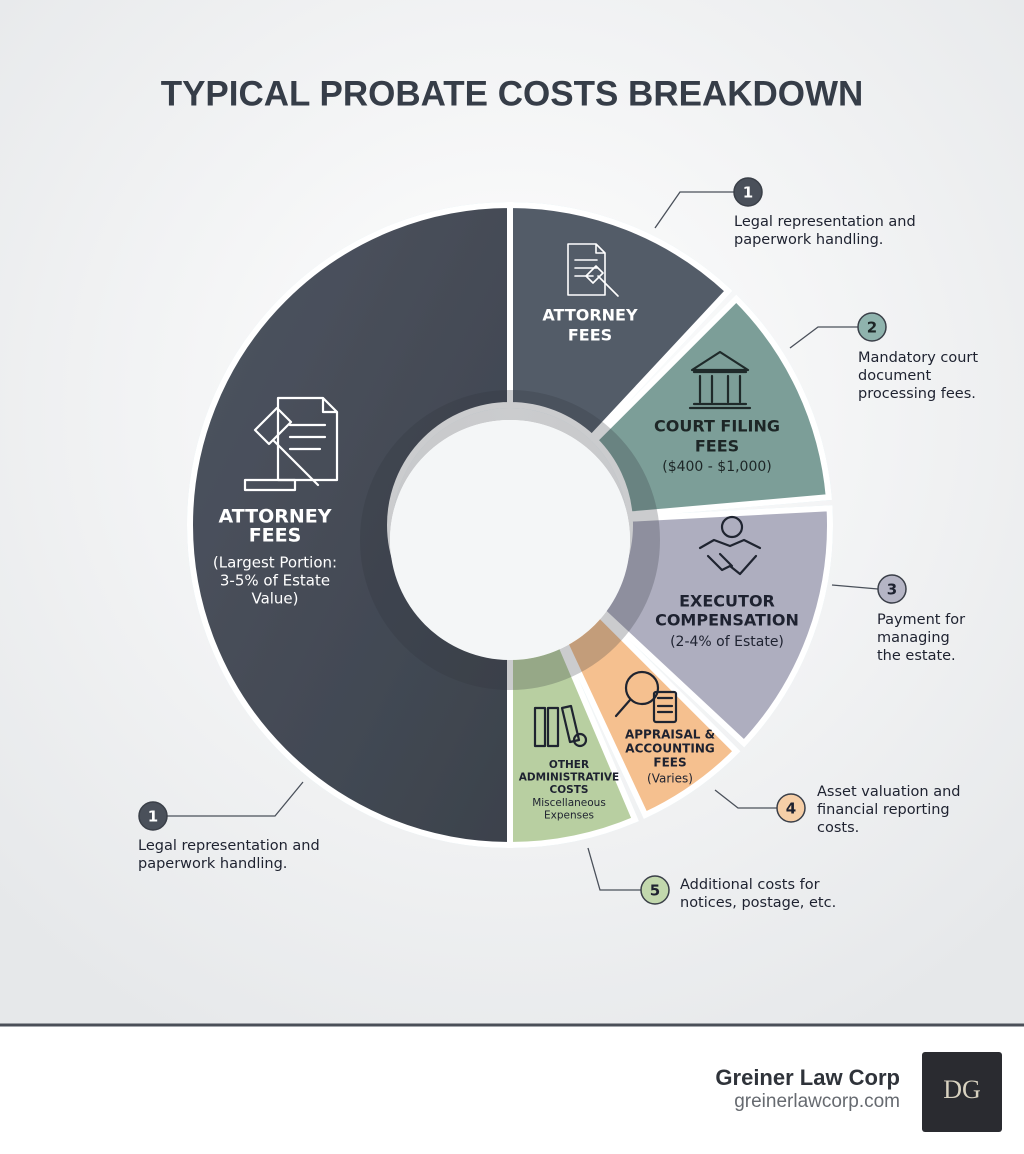 This screenshot has width=1024, height=1154. Describe the element at coordinates (569, 803) in the screenshot. I see `segment-detail: Miscellaneous` at that location.